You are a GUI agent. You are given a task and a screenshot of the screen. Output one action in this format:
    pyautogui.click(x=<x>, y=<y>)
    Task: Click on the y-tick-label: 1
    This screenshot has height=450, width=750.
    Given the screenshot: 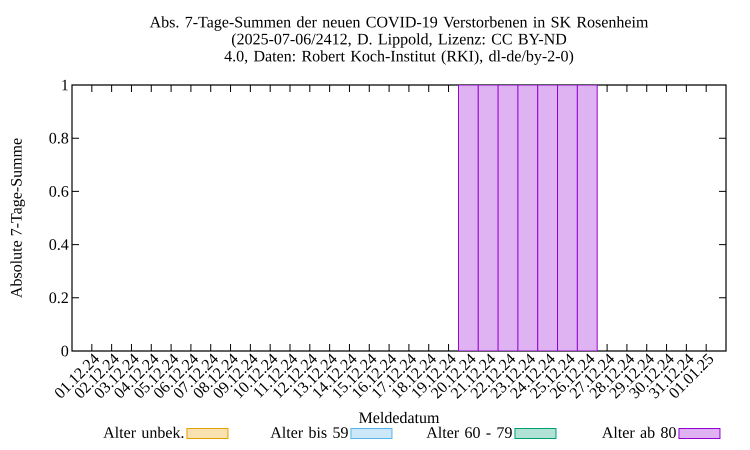 What is the action you would take?
    pyautogui.click(x=65, y=85)
    